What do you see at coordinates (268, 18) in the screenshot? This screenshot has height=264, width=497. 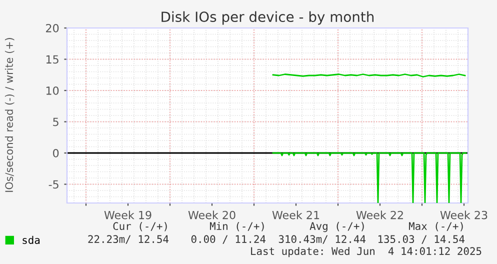 I see `chart-title: Disk IOs per device - by month` at bounding box center [268, 18].